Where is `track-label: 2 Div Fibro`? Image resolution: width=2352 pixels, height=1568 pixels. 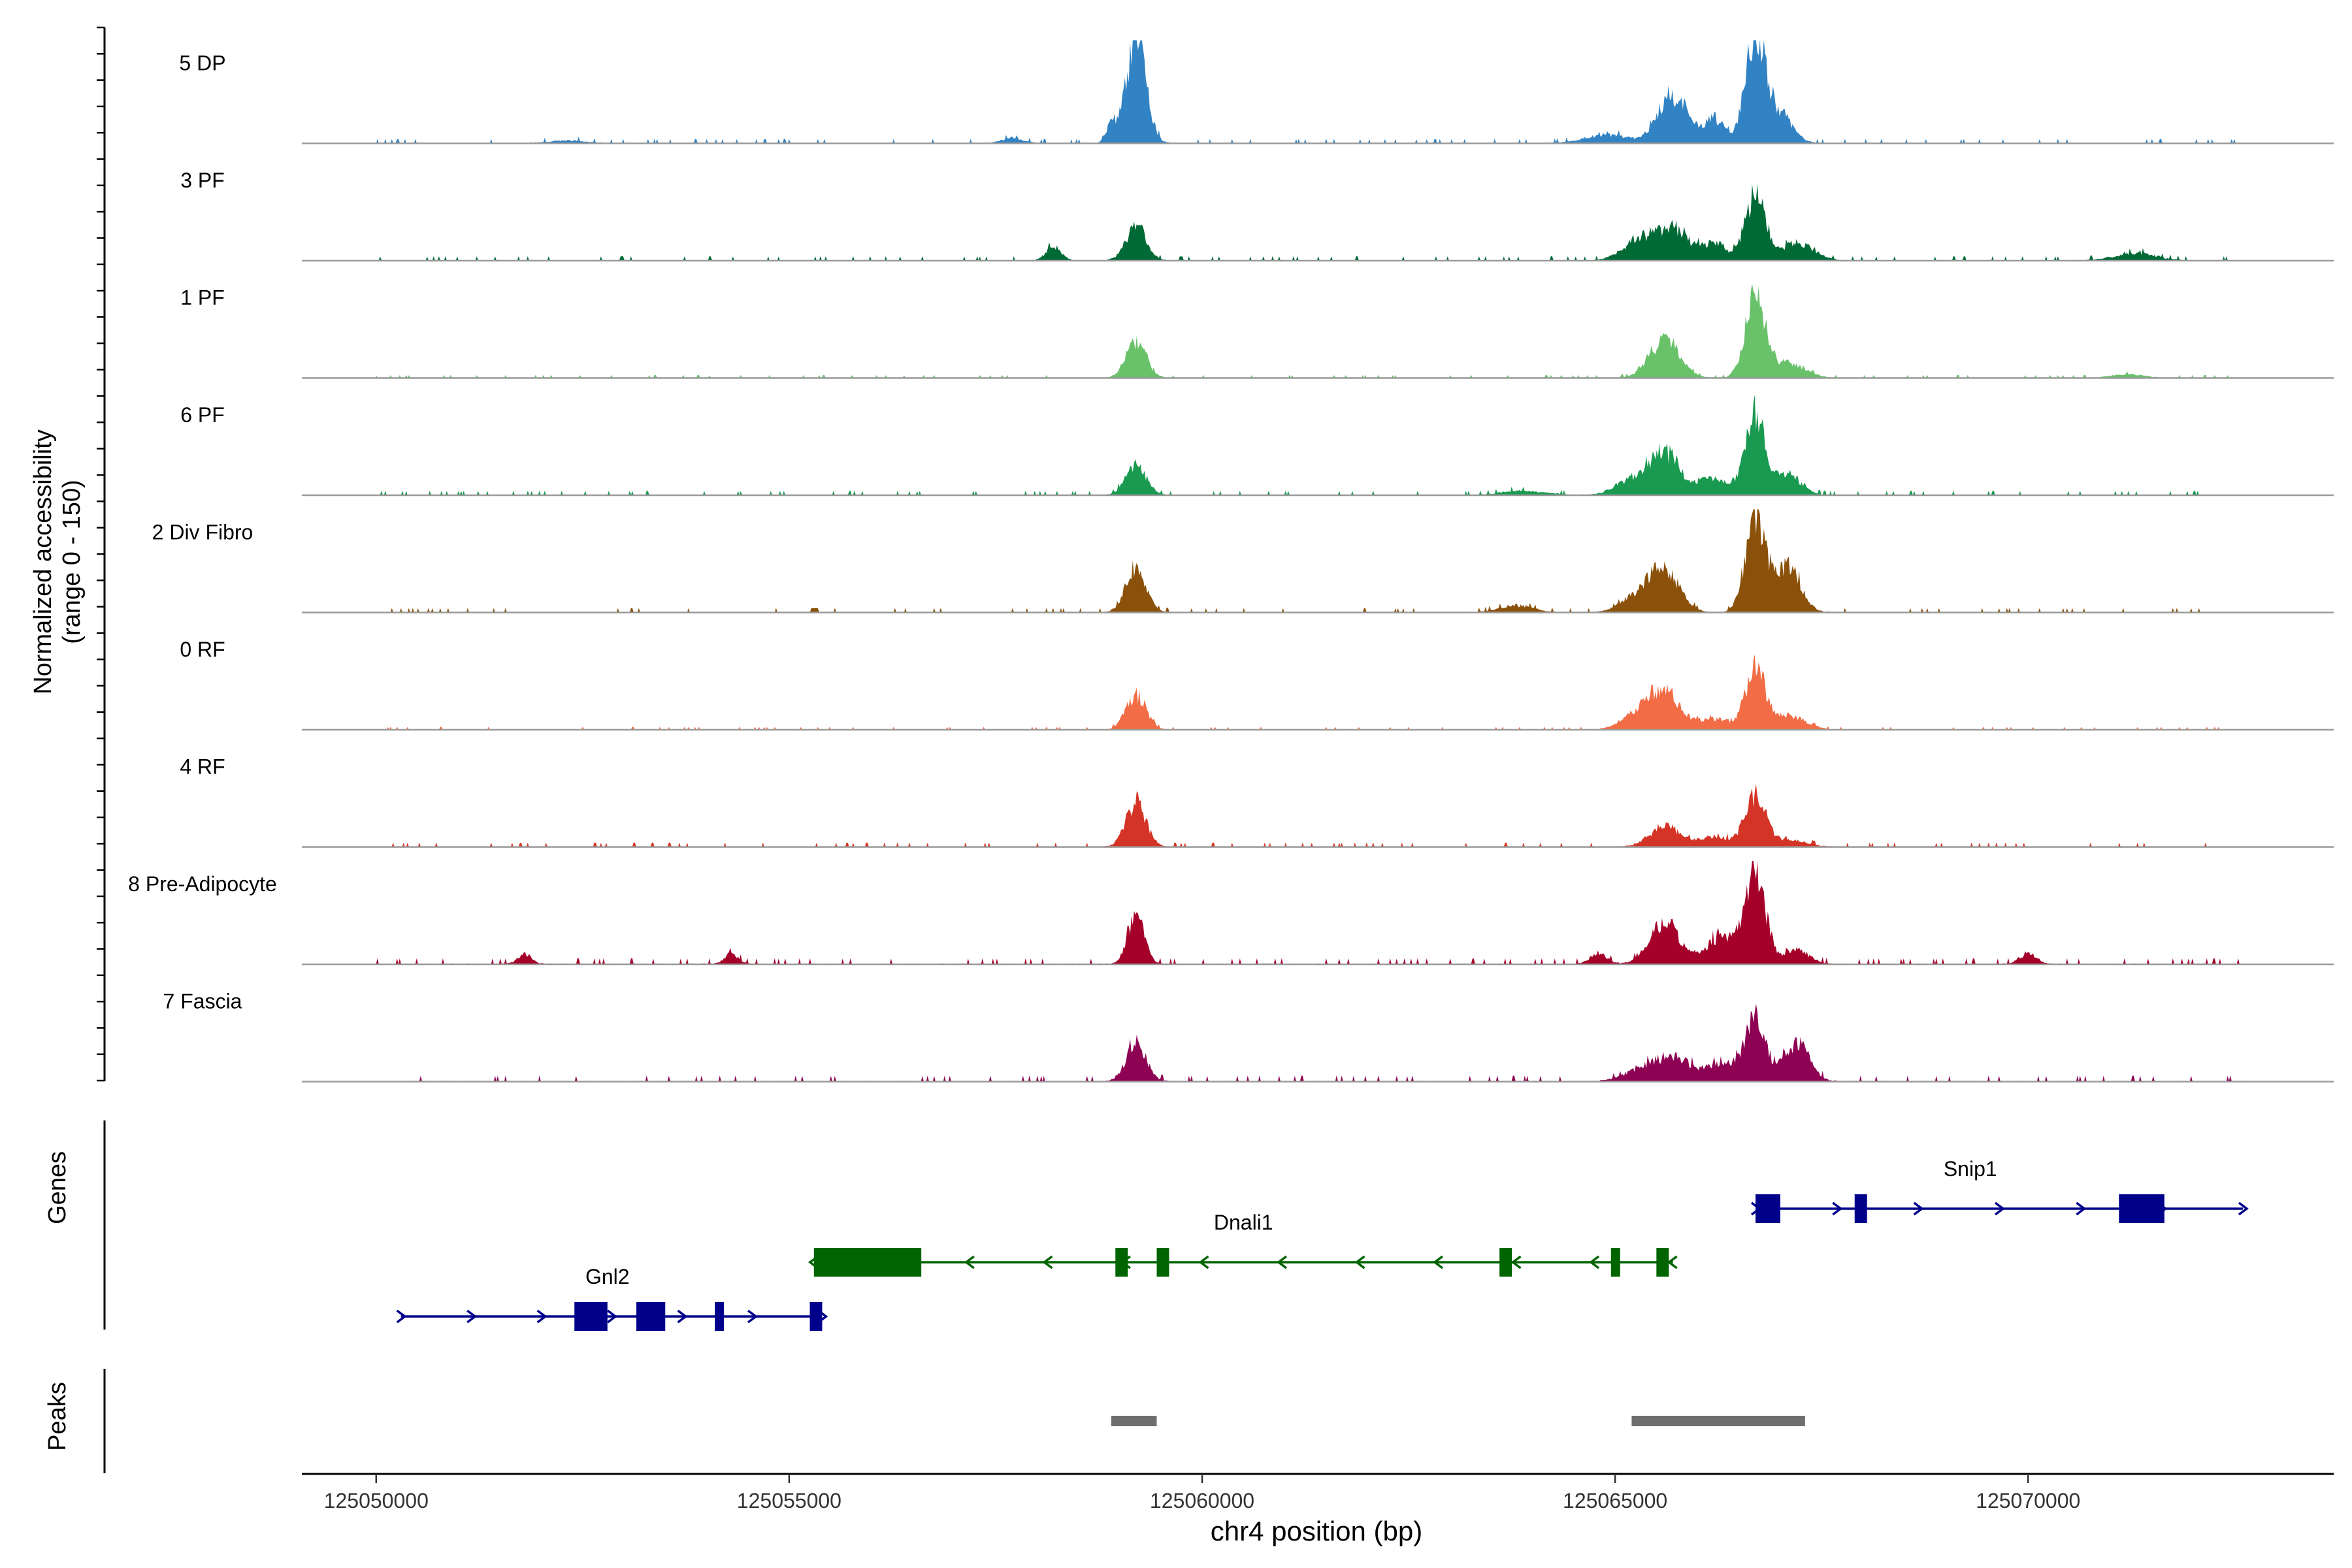 track-label: 2 Div Fibro is located at coordinates (202, 532).